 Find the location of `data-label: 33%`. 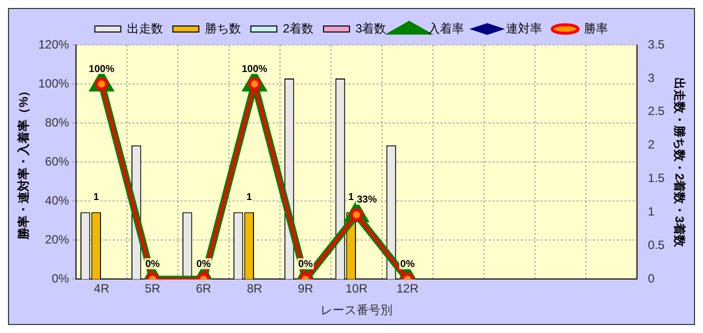

data-label: 33% is located at coordinates (366, 200).